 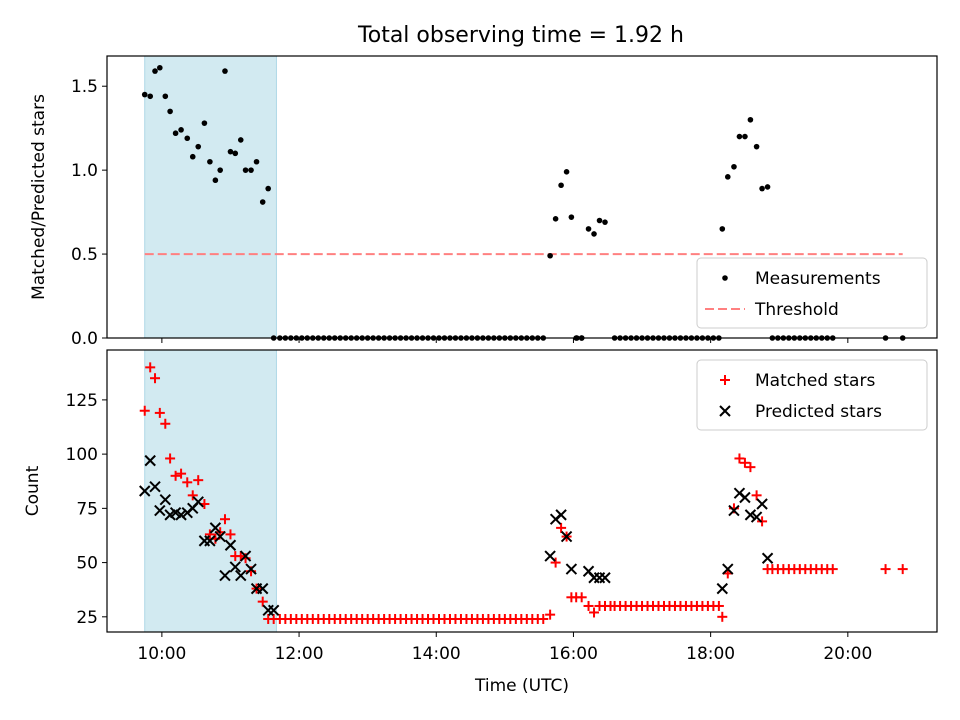 What do you see at coordinates (84, 171) in the screenshot?
I see `y-tick-label: 1.0` at bounding box center [84, 171].